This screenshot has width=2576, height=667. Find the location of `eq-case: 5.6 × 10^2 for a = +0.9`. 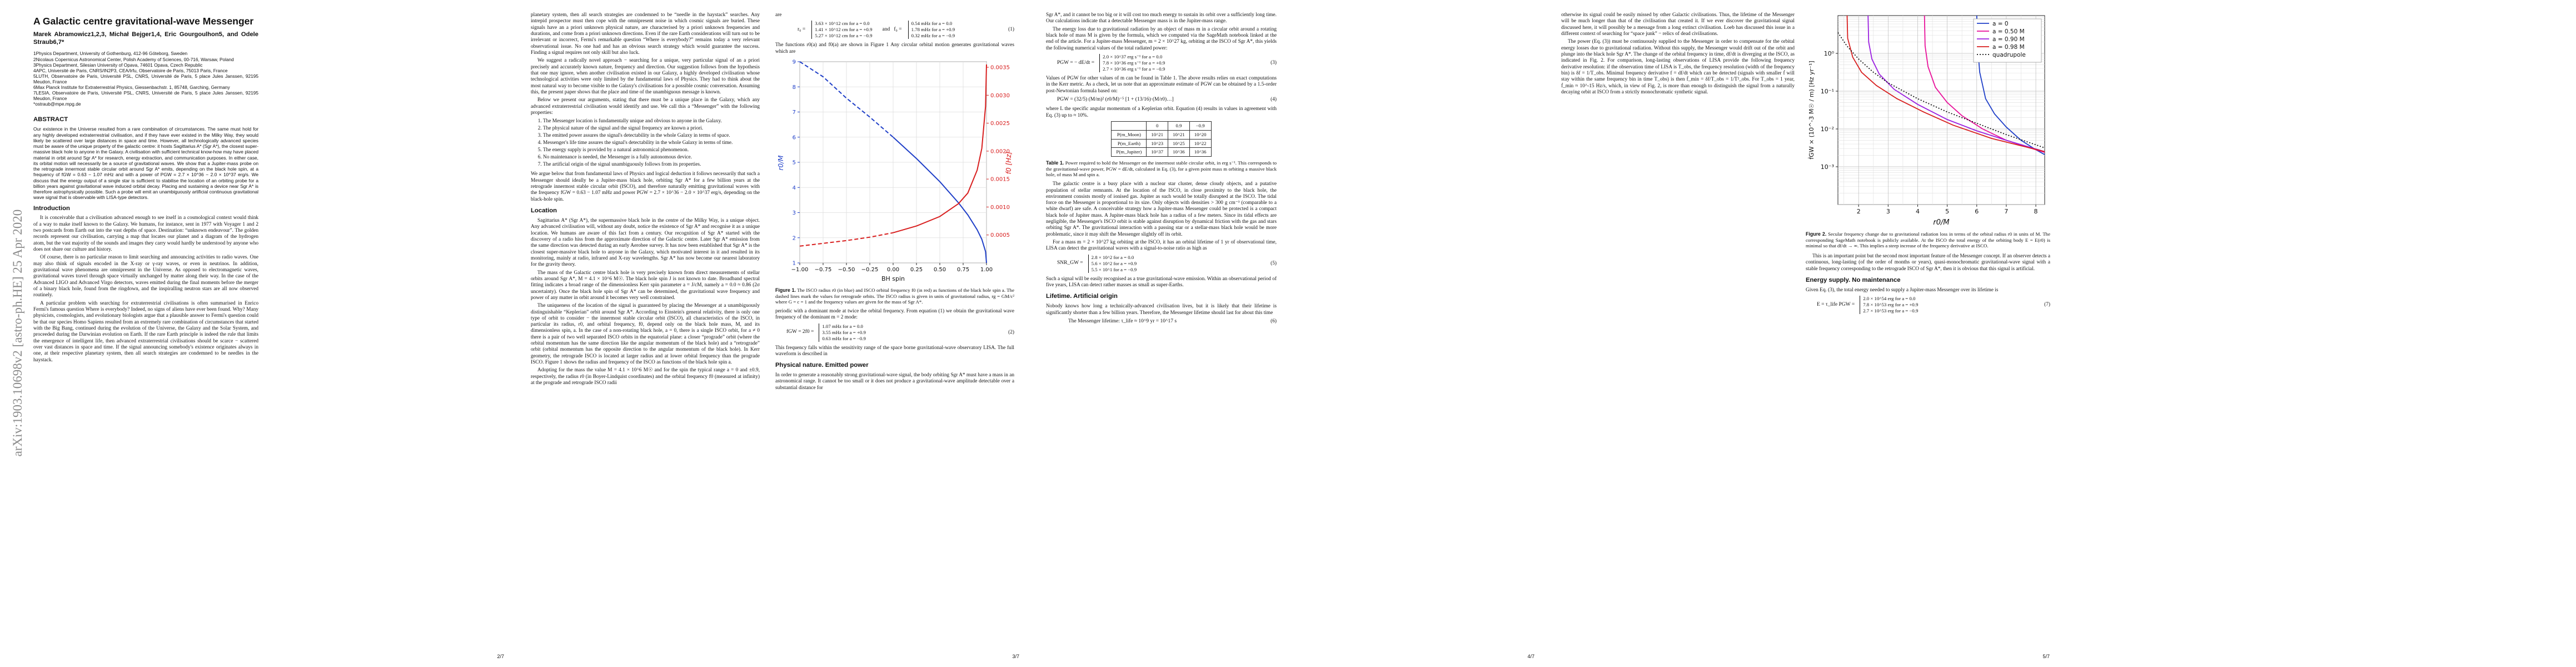

eq-case: 5.6 × 10^2 for a = +0.9 is located at coordinates (1114, 263).